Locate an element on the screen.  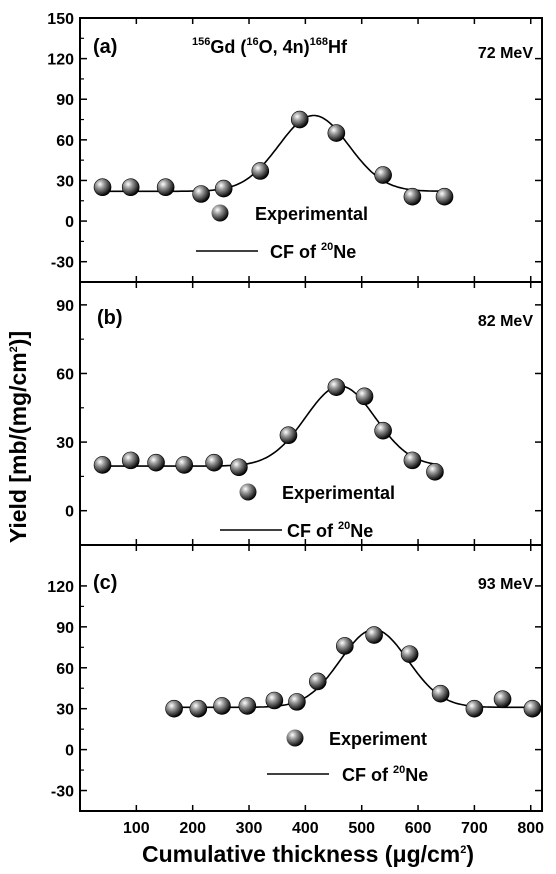
panel-a-reaction: 156Gd (16O, 4n)168Hf is located at coordinates (270, 46).